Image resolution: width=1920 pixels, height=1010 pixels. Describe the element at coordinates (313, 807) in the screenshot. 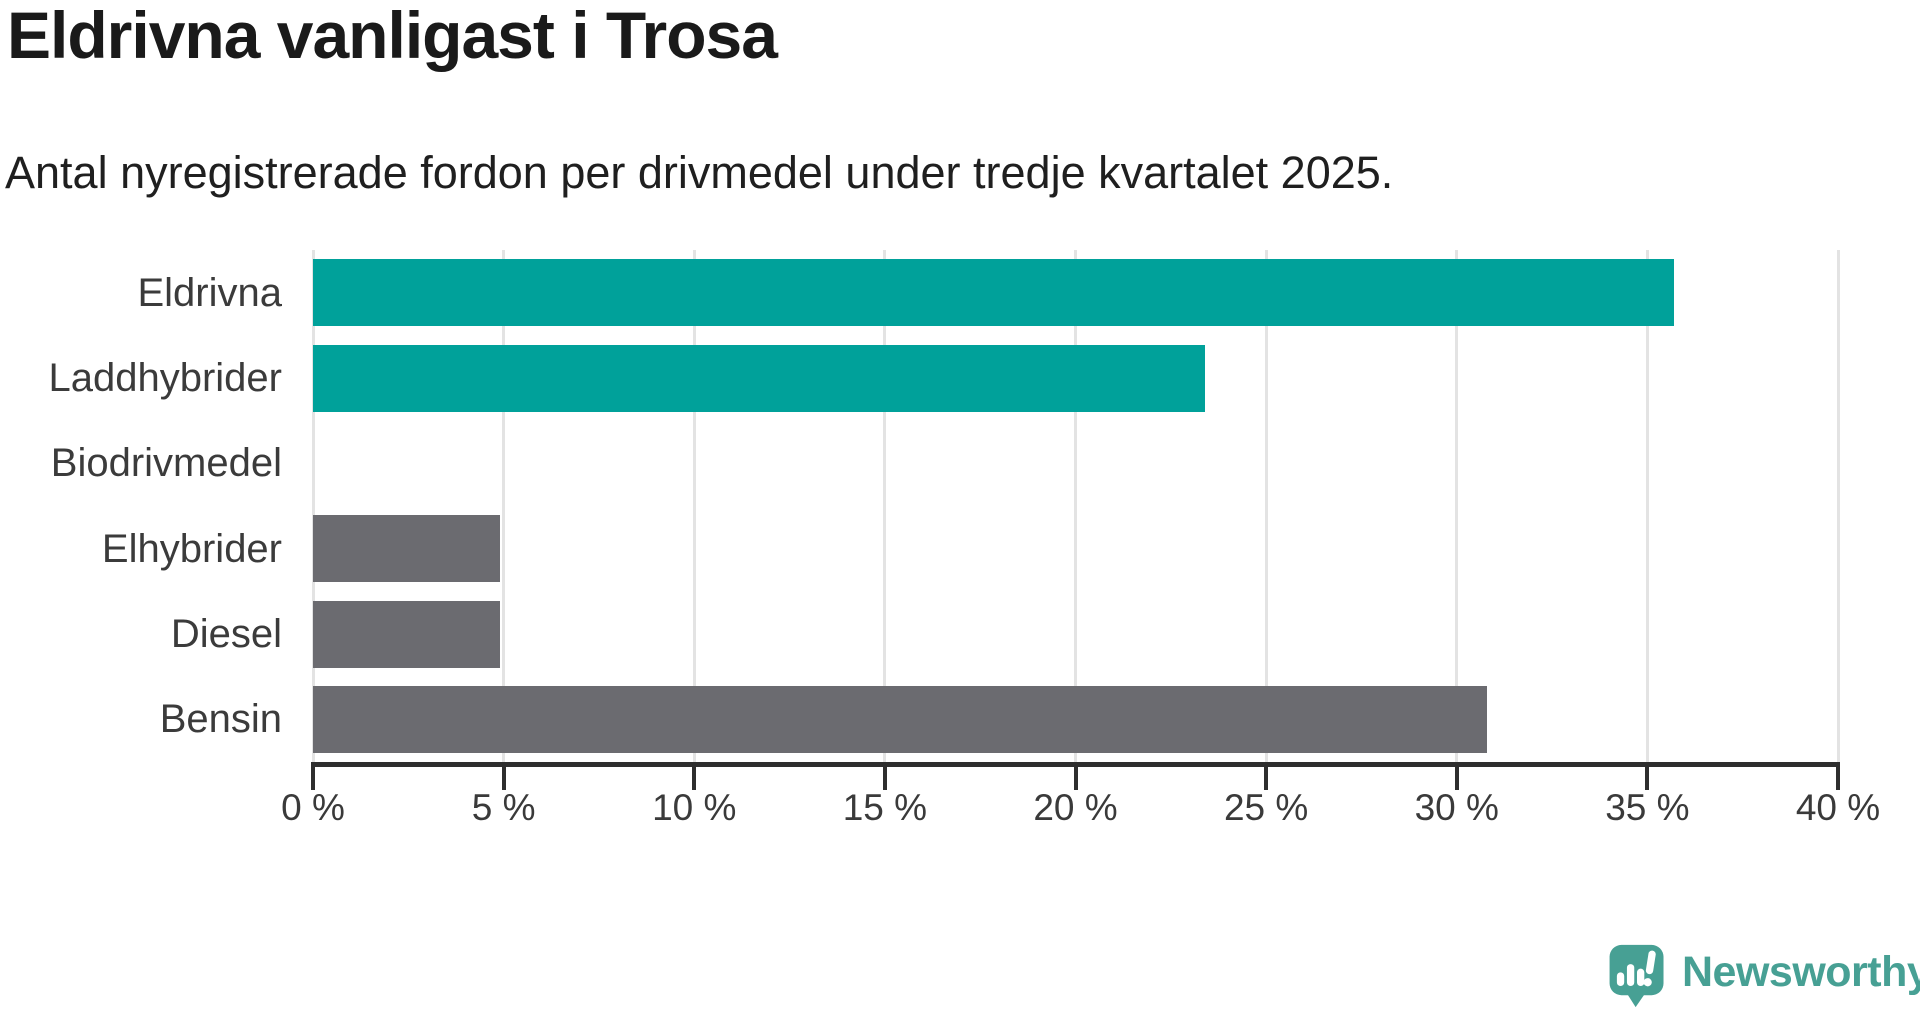

I see `x-tick-label-0: 0 %` at that location.